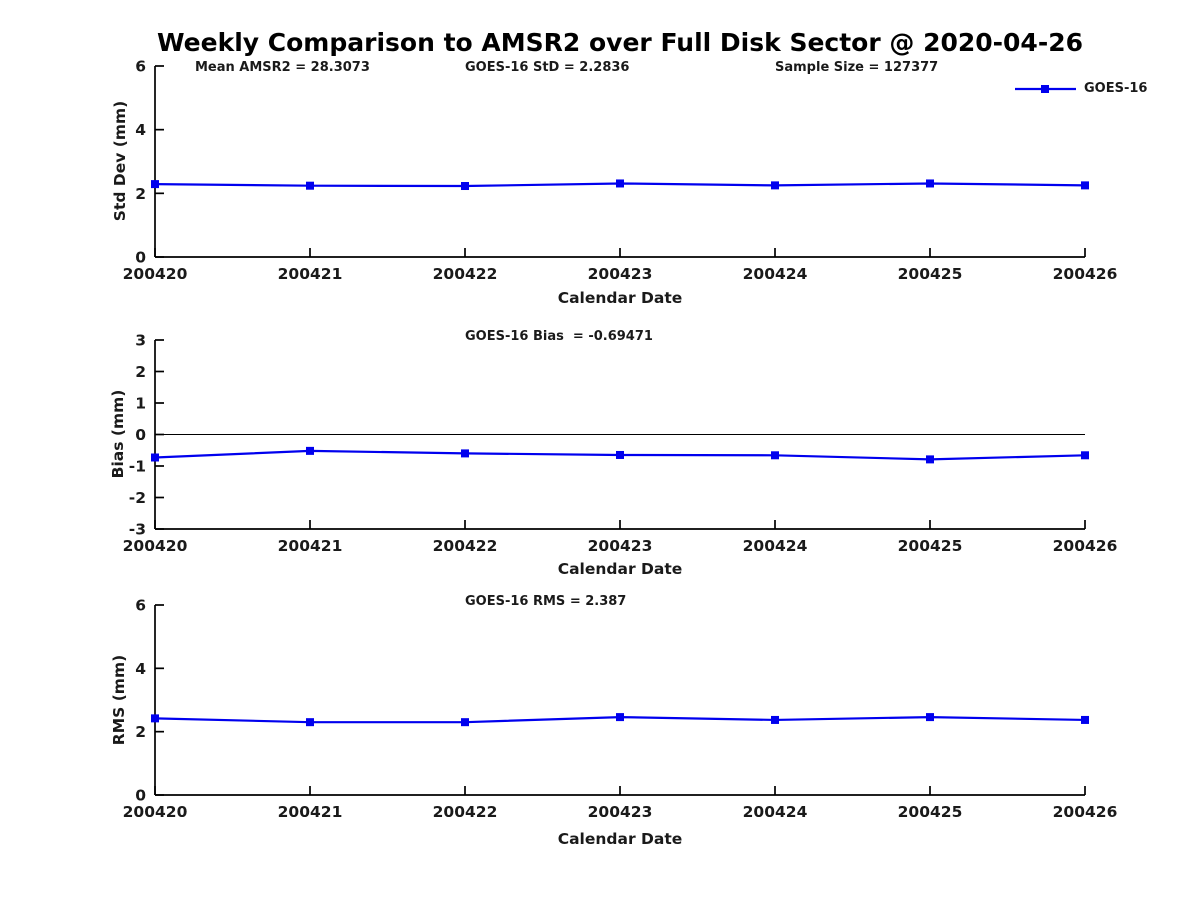 The height and width of the screenshot is (900, 1200). What do you see at coordinates (559, 336) in the screenshot?
I see `annotation-goes16-bias: GOES-16 Bias = -0.69471` at bounding box center [559, 336].